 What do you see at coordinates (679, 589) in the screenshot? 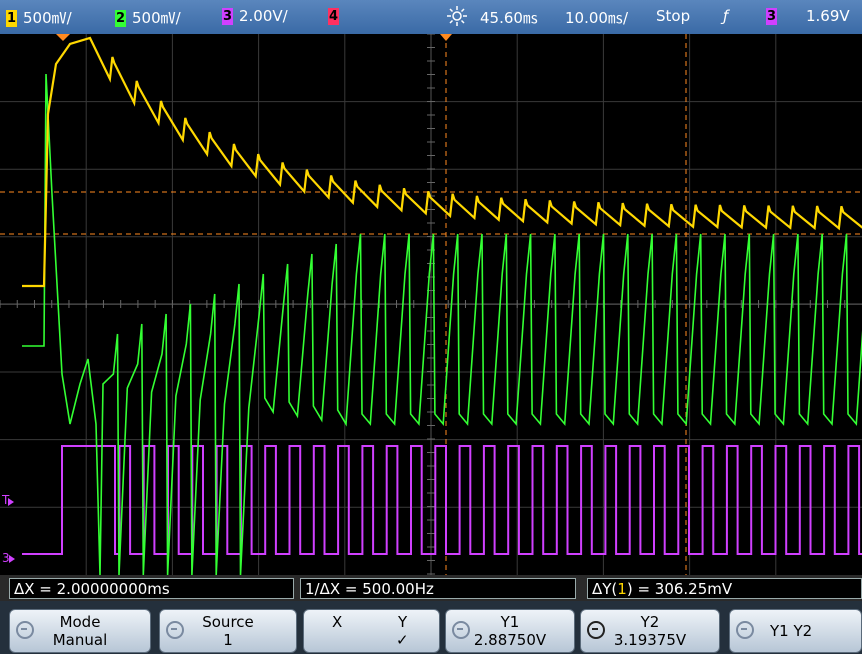
I see `delta-y-value: ) = 306.25mV` at bounding box center [679, 589].